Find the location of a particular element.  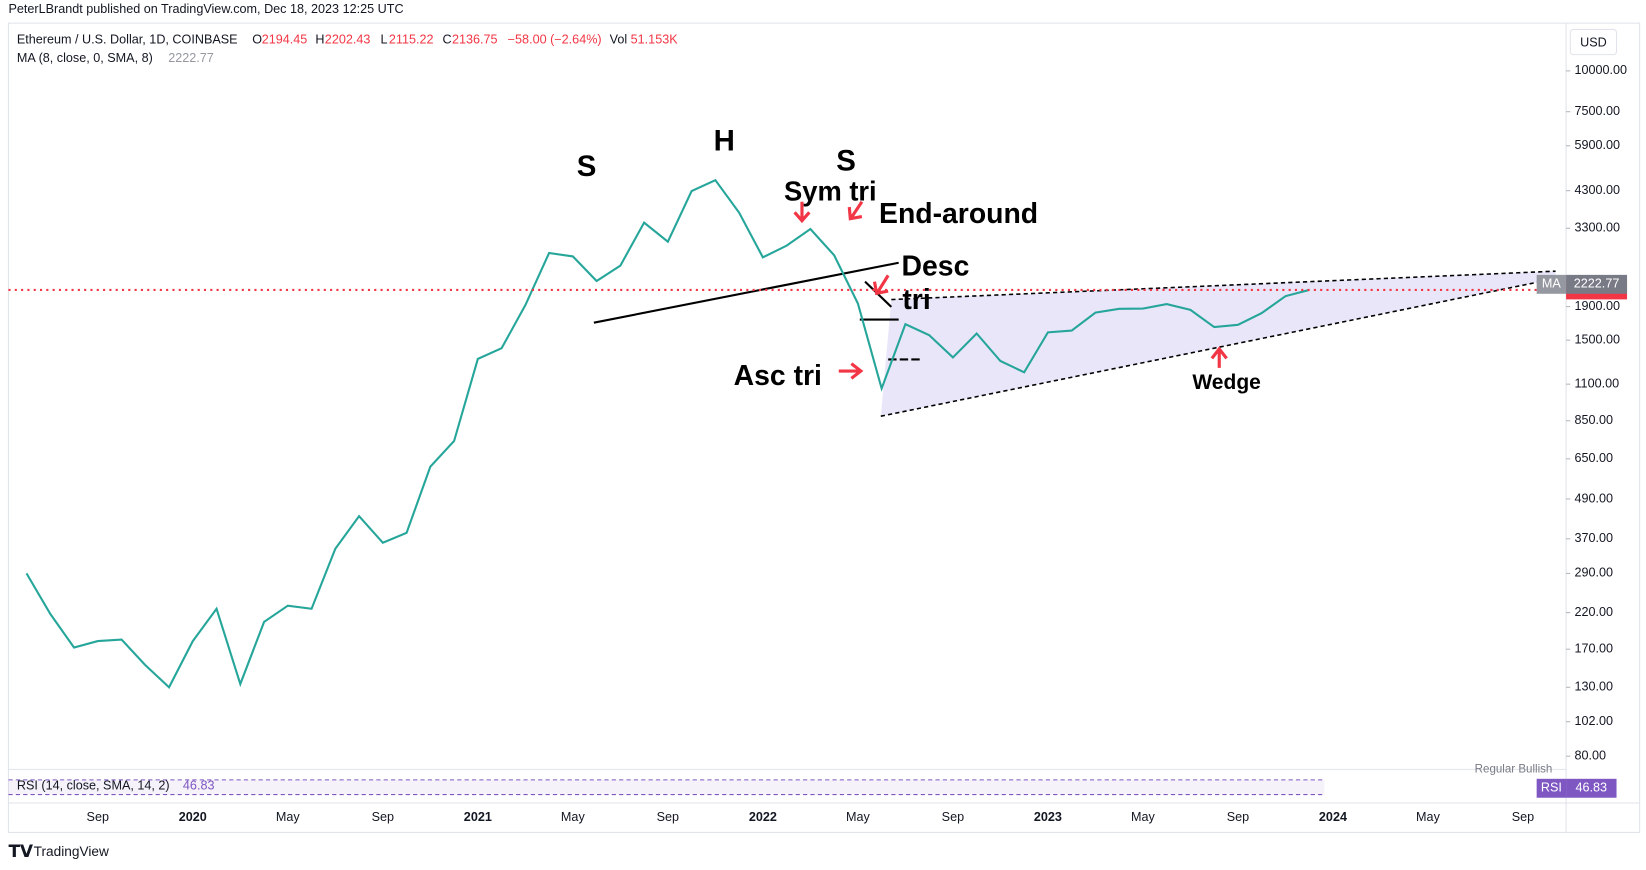

rsi-value-badge is located at coordinates (1591, 788).